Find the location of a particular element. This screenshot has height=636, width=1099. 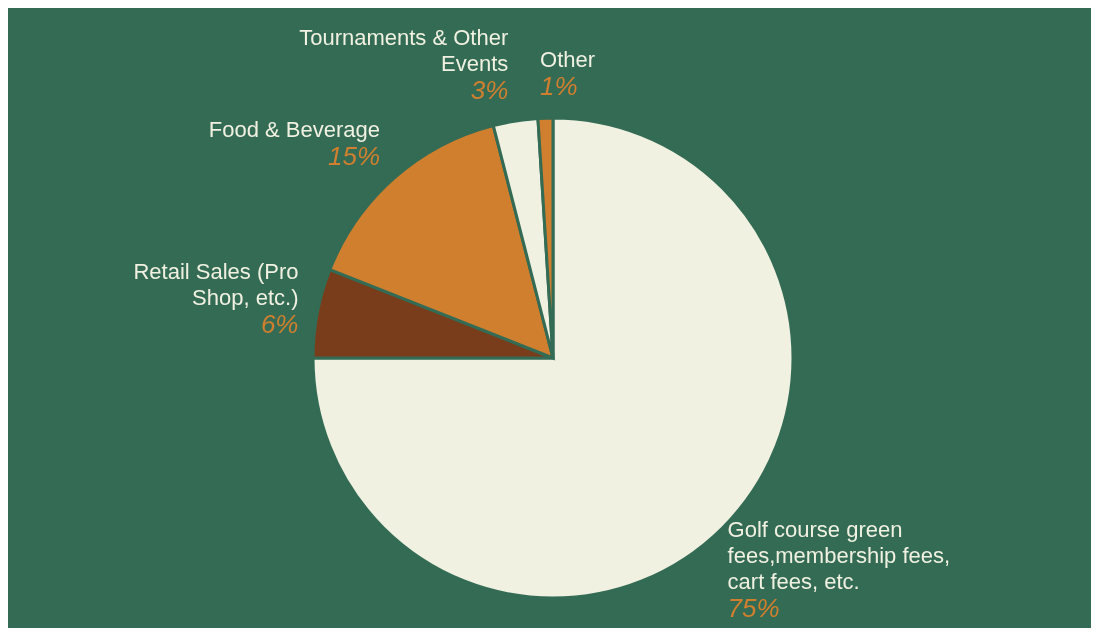

slice-label: Tournaments & Other Events is located at coordinates (404, 50).